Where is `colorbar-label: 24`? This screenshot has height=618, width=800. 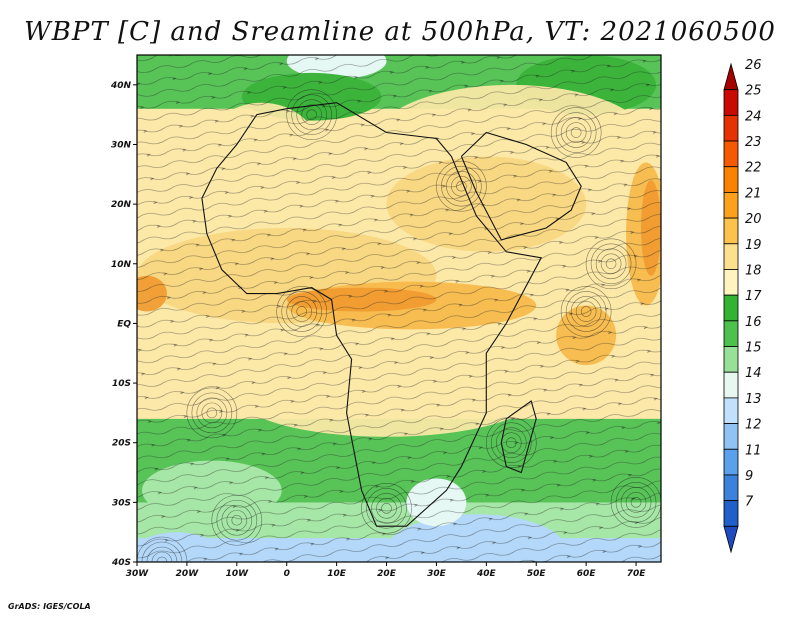
colorbar-label: 24 is located at coordinates (753, 116).